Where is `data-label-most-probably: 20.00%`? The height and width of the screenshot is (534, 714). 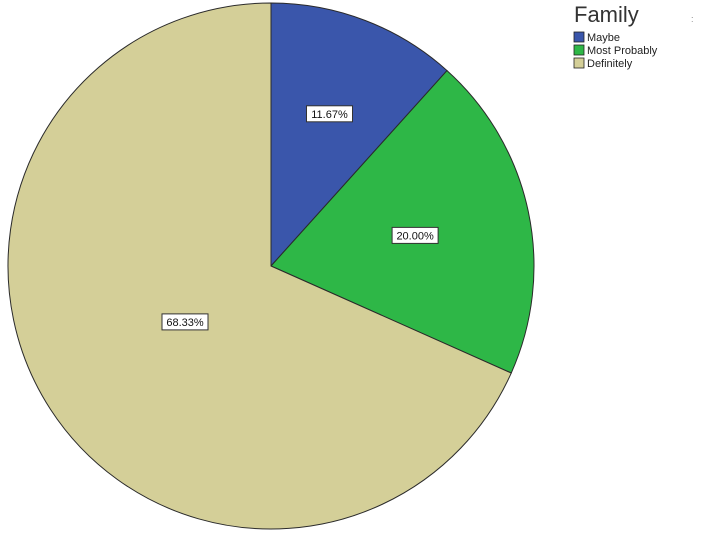
data-label-most-probably: 20.00% is located at coordinates (415, 235).